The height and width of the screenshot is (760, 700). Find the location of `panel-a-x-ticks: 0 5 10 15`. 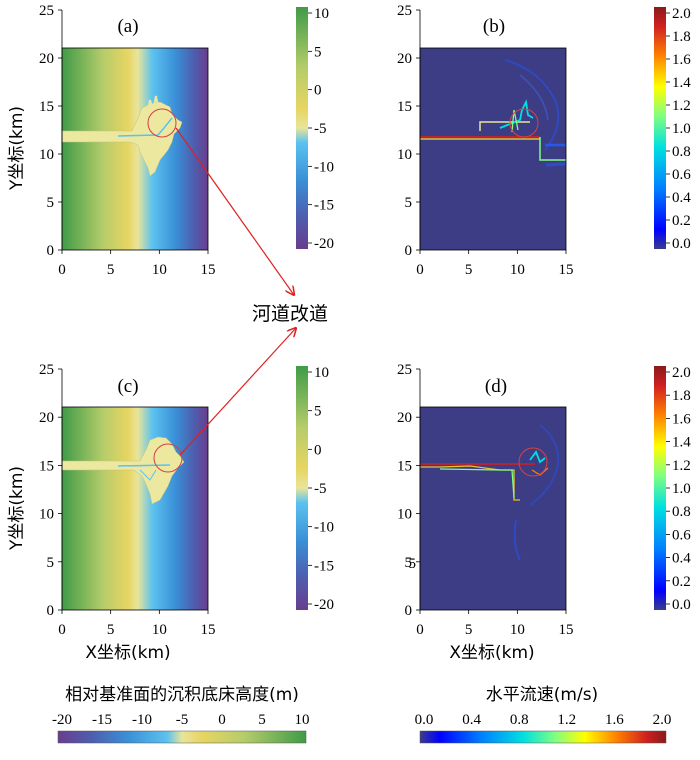

panel-a-x-ticks: 0 5 10 15 is located at coordinates (137, 264).